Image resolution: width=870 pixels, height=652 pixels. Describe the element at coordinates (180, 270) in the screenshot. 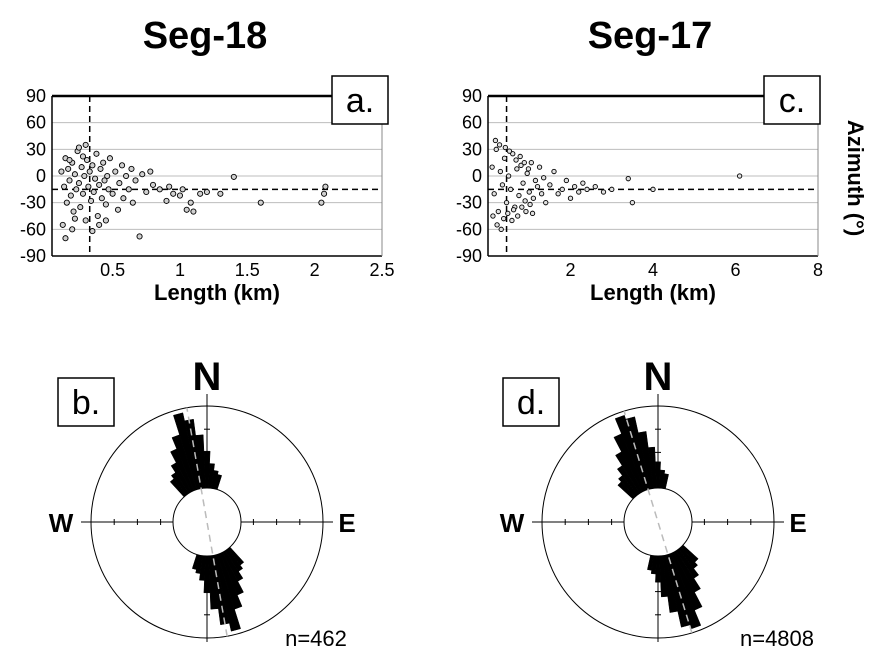

I see `x-tick-label: 1` at that location.